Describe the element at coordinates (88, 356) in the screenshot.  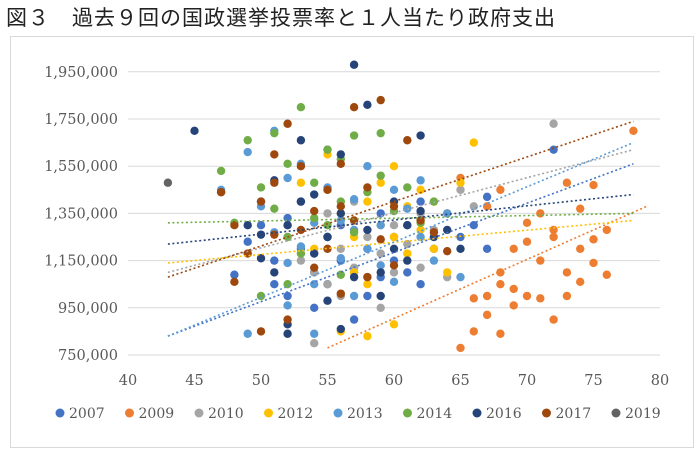
I see `y-tick-label: 750,000` at that location.